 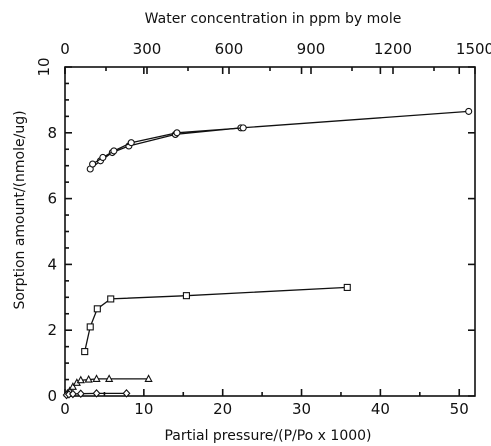 I want to click on top-tick-label: 900, so click(x=311, y=49).